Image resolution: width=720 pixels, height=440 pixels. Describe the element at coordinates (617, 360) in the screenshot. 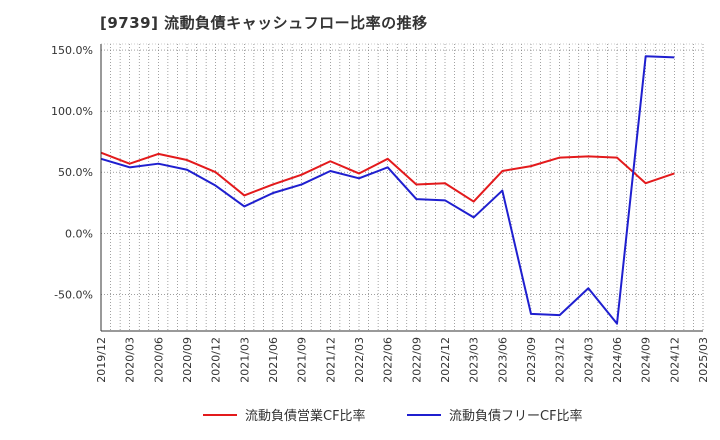

I see `x-tick-label: 2024/06` at that location.